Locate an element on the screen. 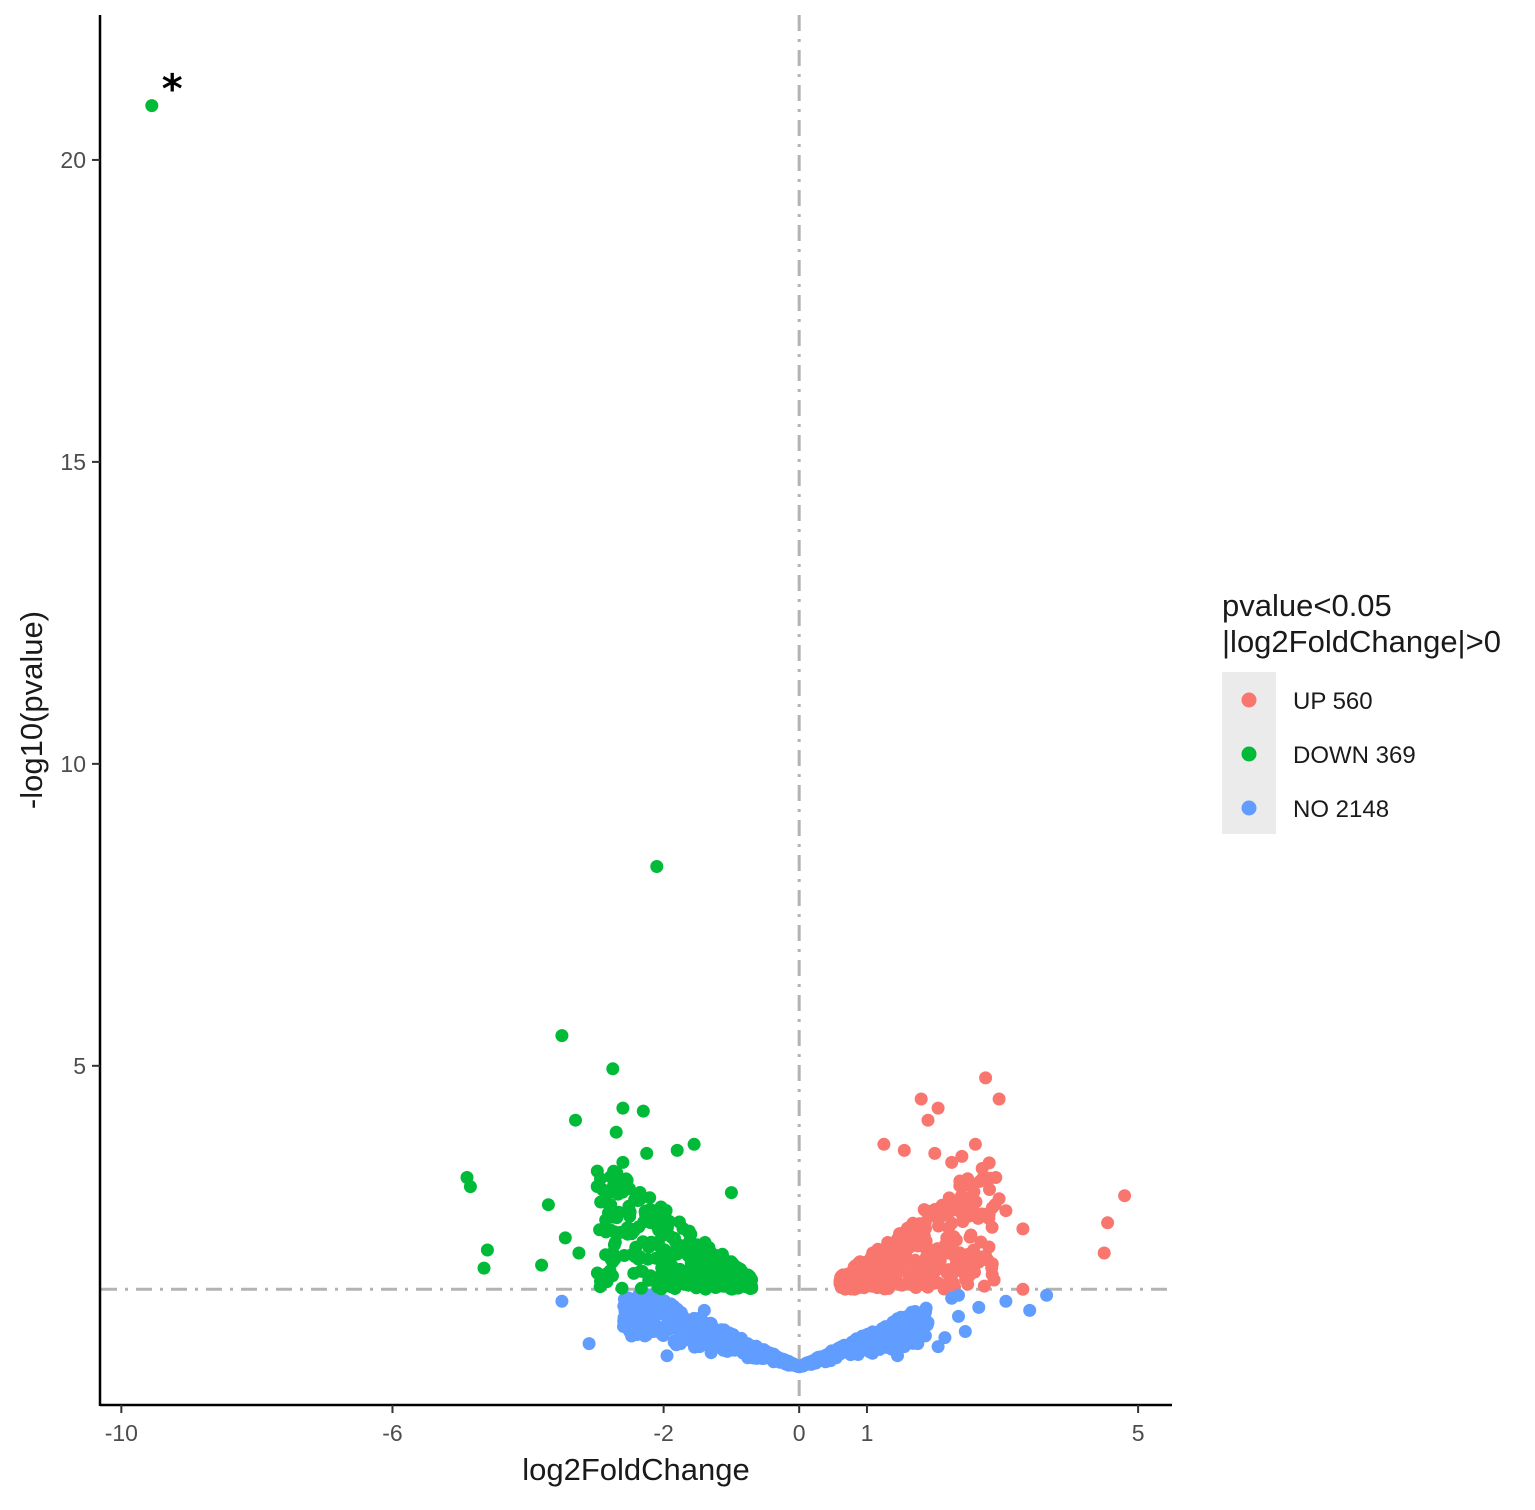 The height and width of the screenshot is (1510, 1535). legend-title-line1: pvalue<0.05 is located at coordinates (1307, 605).